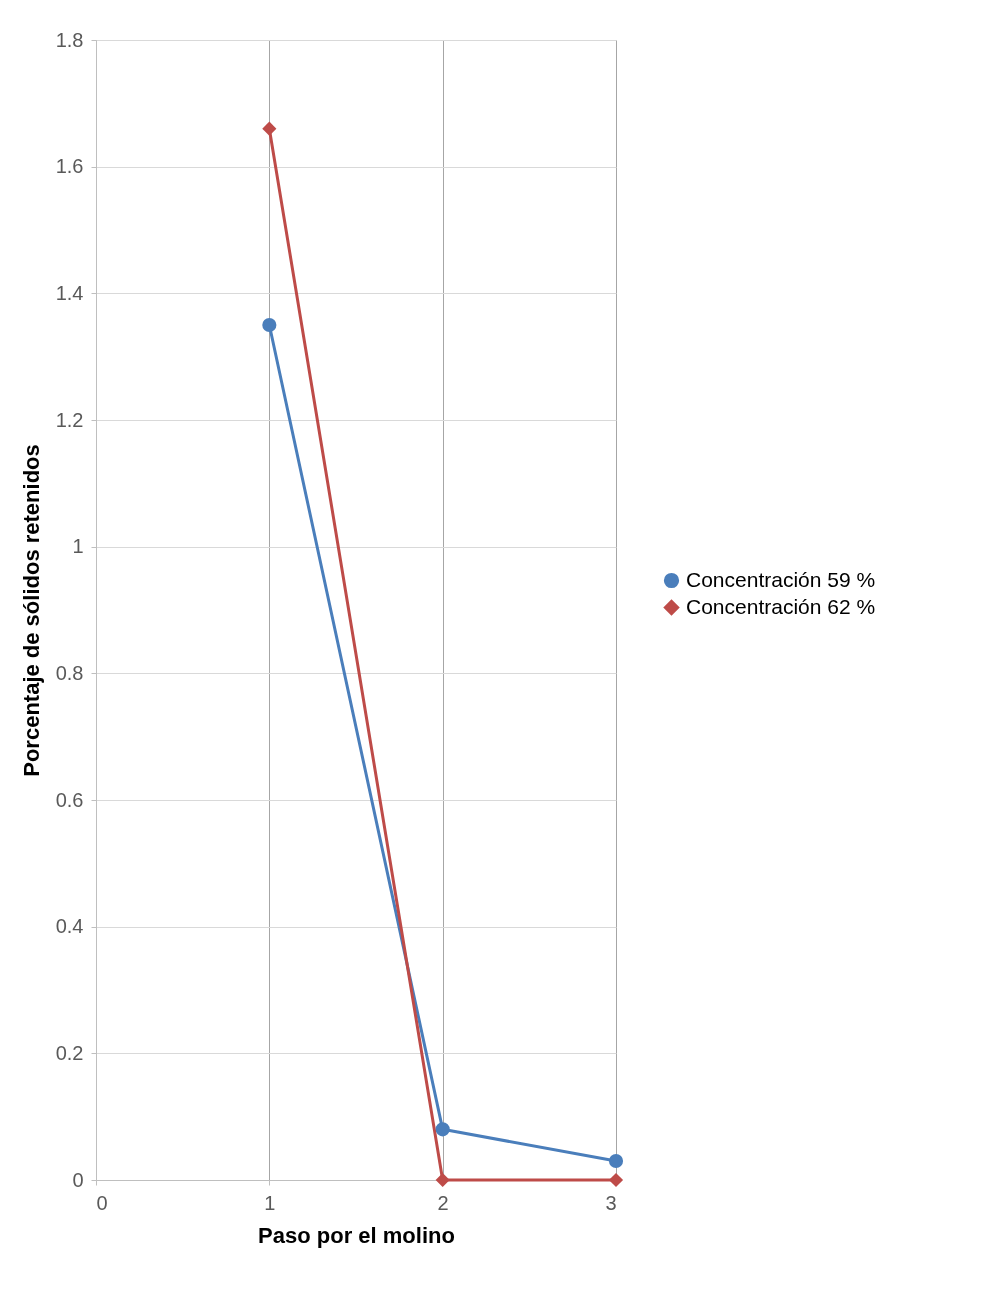  I want to click on x-tick-label: 3, so click(611, 1202).